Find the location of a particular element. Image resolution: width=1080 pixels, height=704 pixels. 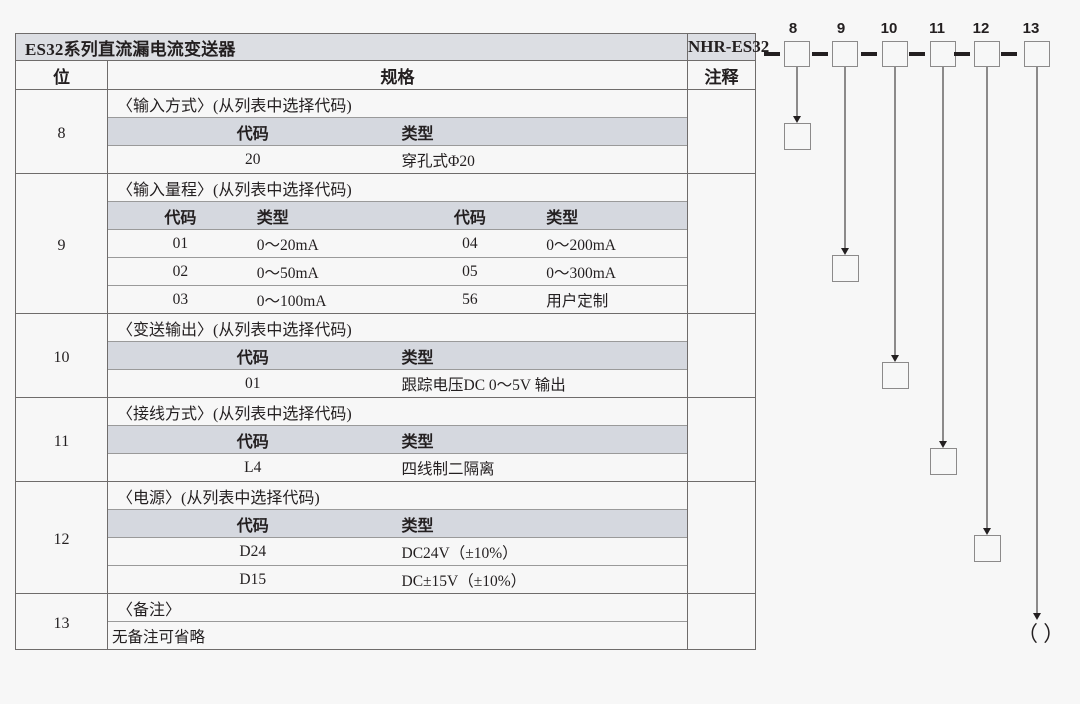

option-type: DC24V（±10%） is located at coordinates (542, 551).